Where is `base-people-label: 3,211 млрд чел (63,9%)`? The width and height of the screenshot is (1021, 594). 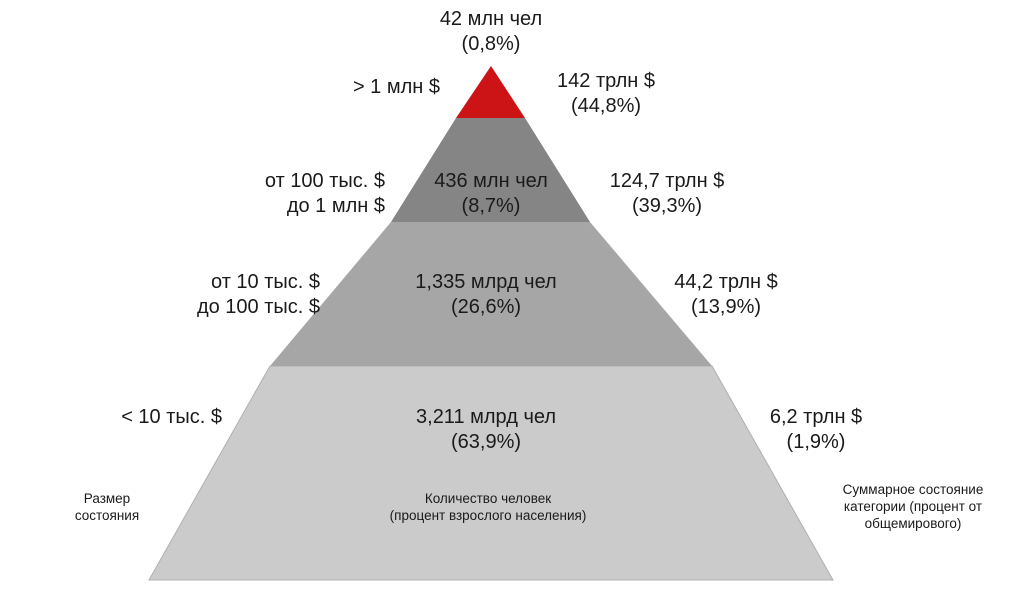 base-people-label: 3,211 млрд чел (63,9%) is located at coordinates (486, 429).